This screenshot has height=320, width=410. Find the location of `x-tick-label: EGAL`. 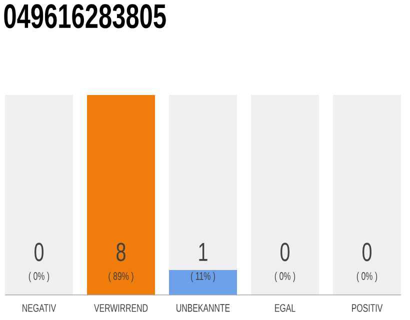

x-tick-label: EGAL is located at coordinates (285, 308).